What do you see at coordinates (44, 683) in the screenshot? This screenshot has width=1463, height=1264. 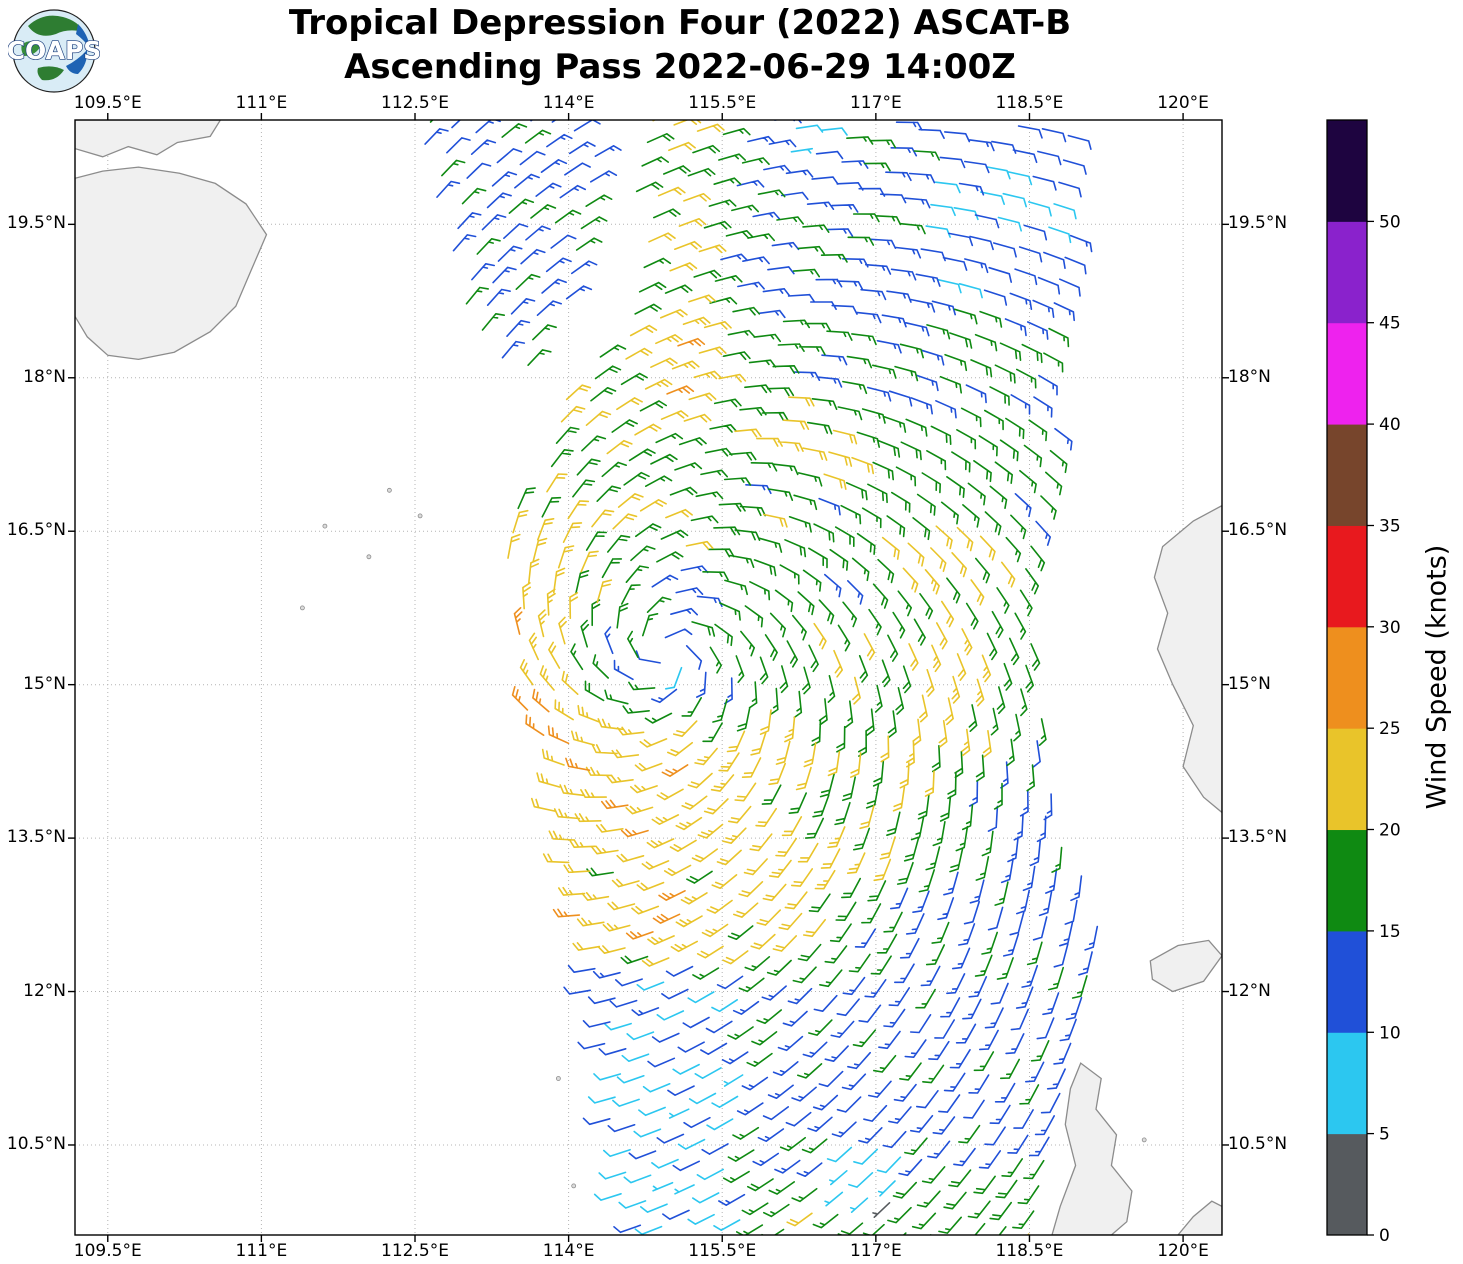 I see `y-tick-label-left: 15°N` at bounding box center [44, 683].